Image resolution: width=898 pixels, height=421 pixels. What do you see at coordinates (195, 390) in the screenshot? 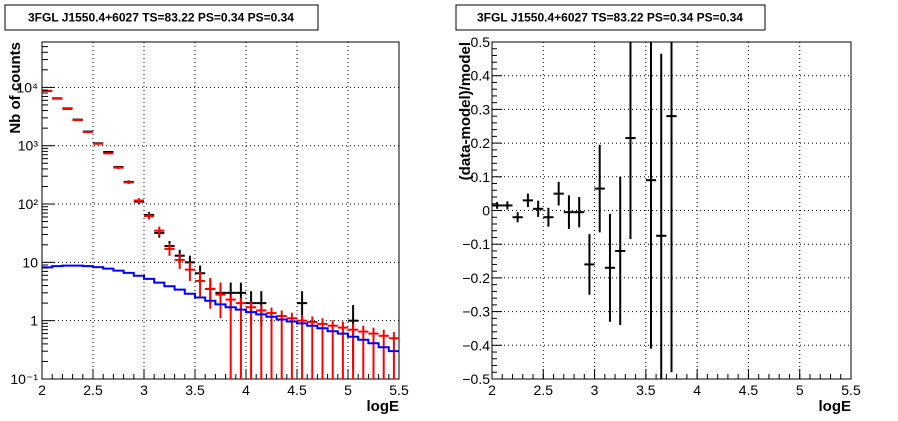
I see `left-x-tick-label: 3.5` at bounding box center [195, 390].